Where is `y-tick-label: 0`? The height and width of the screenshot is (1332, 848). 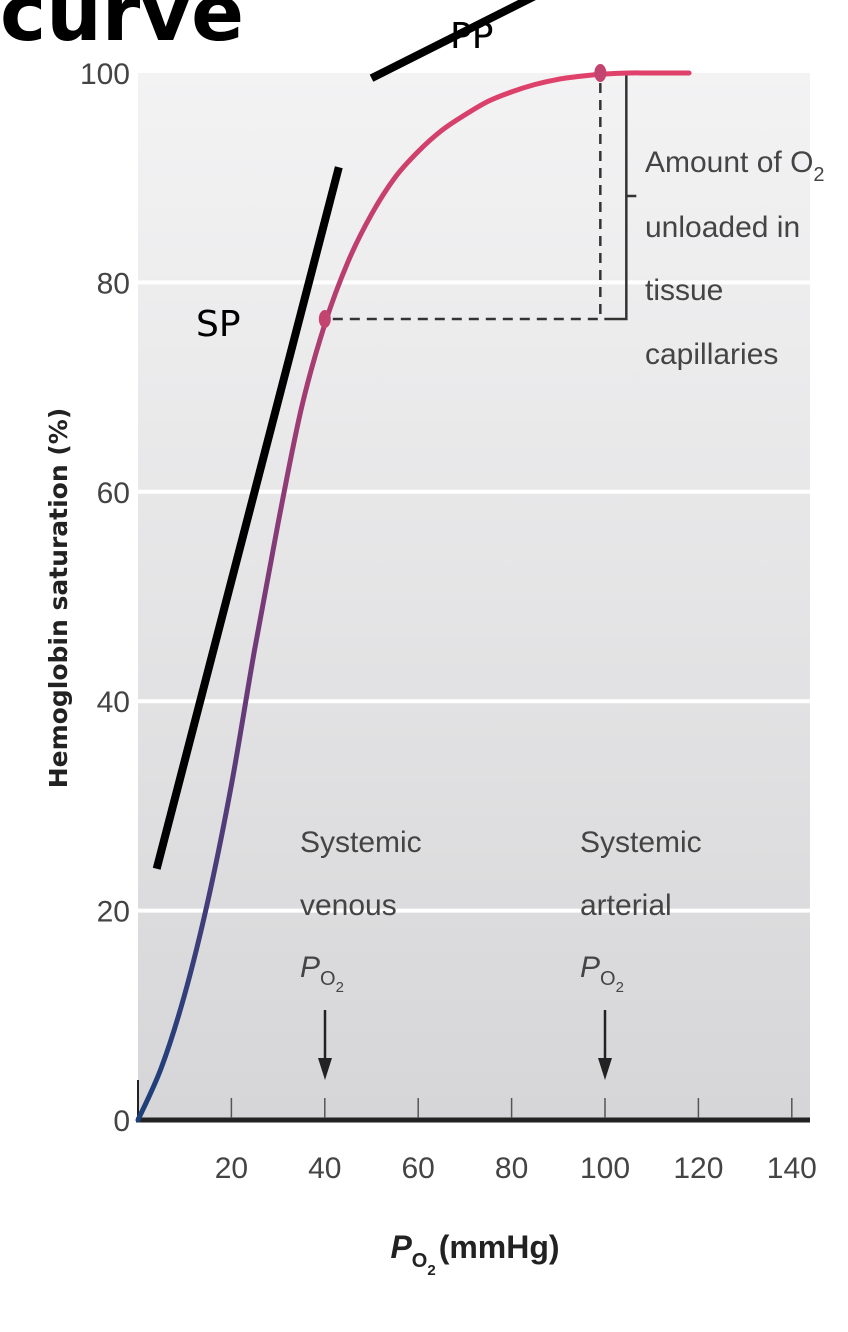
y-tick-label: 0 is located at coordinates (121, 1121).